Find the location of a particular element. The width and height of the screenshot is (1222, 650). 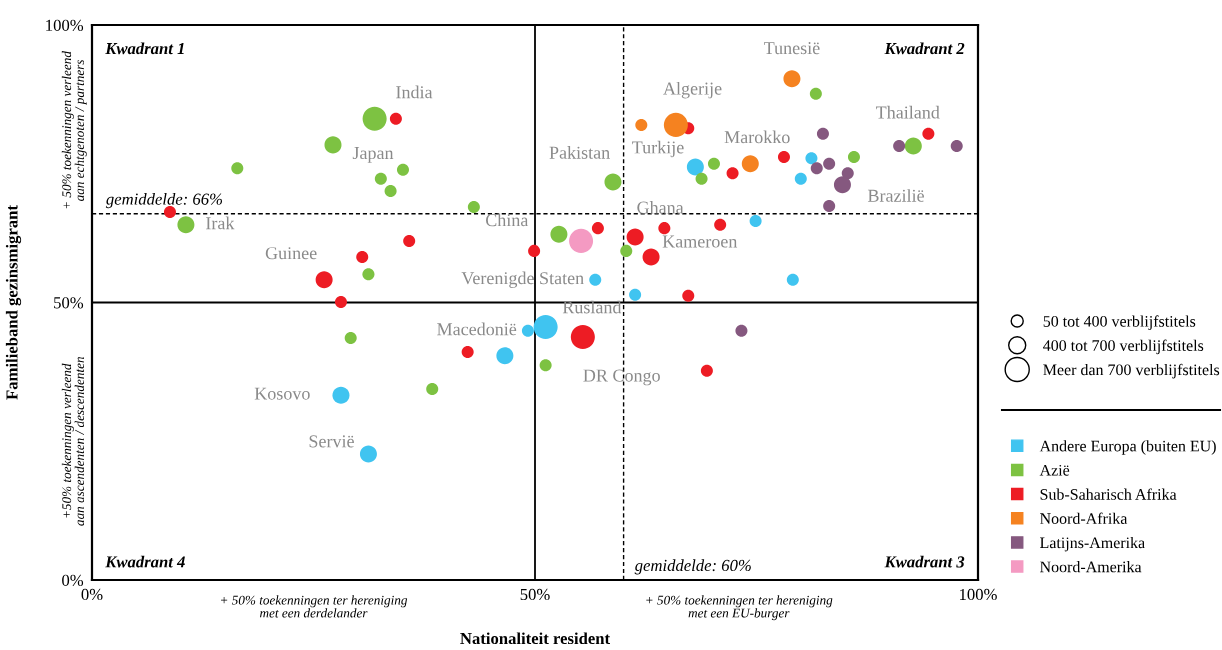

annotation: DR Congo is located at coordinates (621, 377).